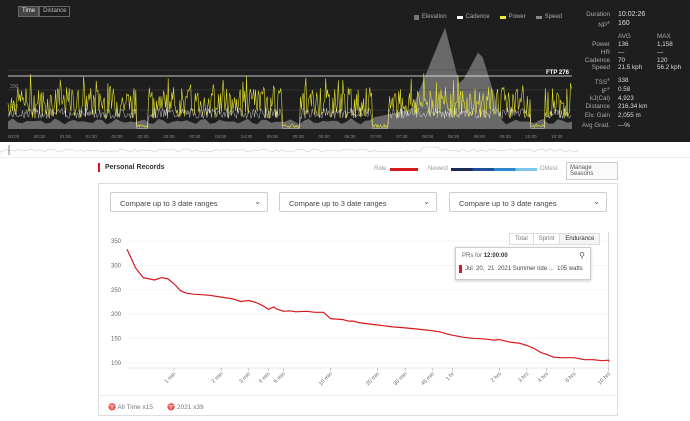  What do you see at coordinates (428, 379) in the screenshot?
I see `x-tick-label: 45 min` at bounding box center [428, 379].